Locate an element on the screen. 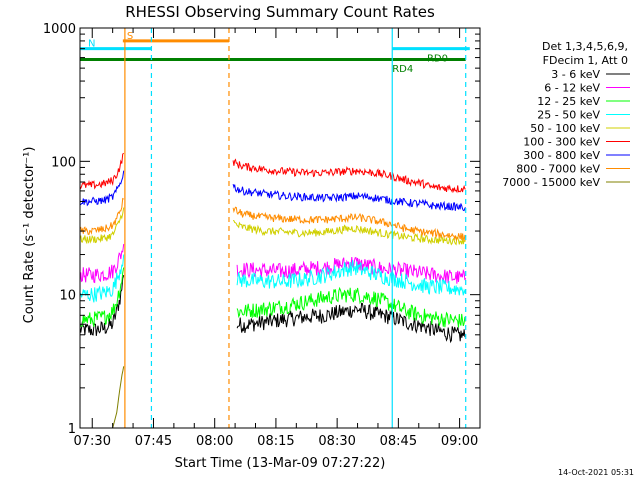 The width and height of the screenshot is (640, 480). x-tick-label: 07:30 is located at coordinates (92, 441).